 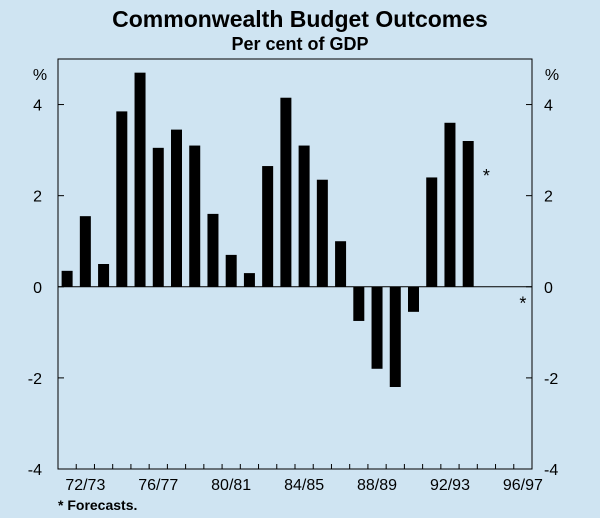 What do you see at coordinates (231, 485) in the screenshot?
I see `x-tick-label: 80/81` at bounding box center [231, 485].